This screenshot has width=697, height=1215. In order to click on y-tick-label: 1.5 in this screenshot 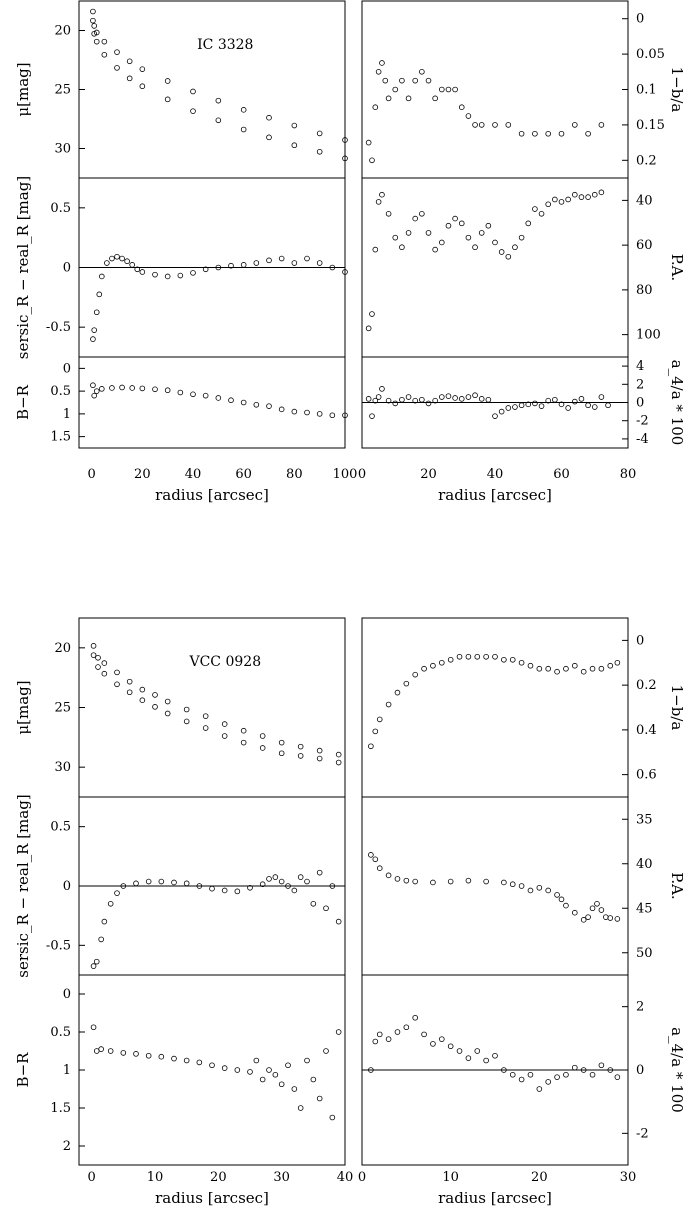, I will do `click(60, 1108)`.